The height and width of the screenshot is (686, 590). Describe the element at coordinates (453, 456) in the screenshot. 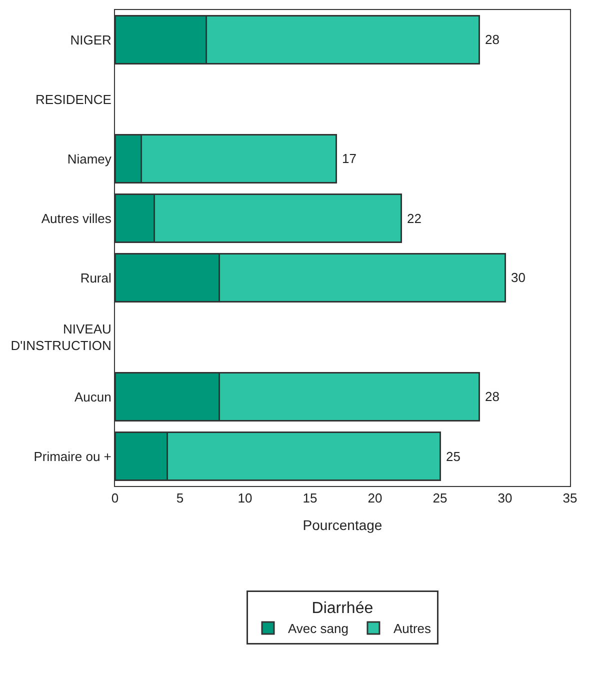

I see `total-label: 25` at that location.